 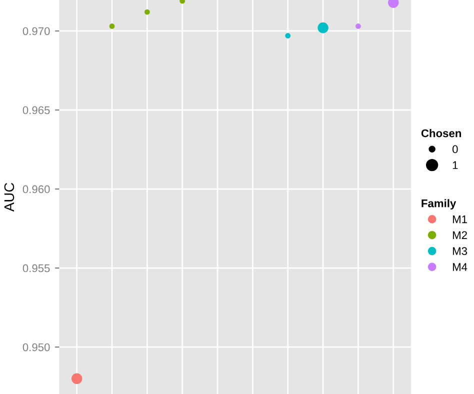 I want to click on y-tick-label: 0.955, so click(x=36, y=268).